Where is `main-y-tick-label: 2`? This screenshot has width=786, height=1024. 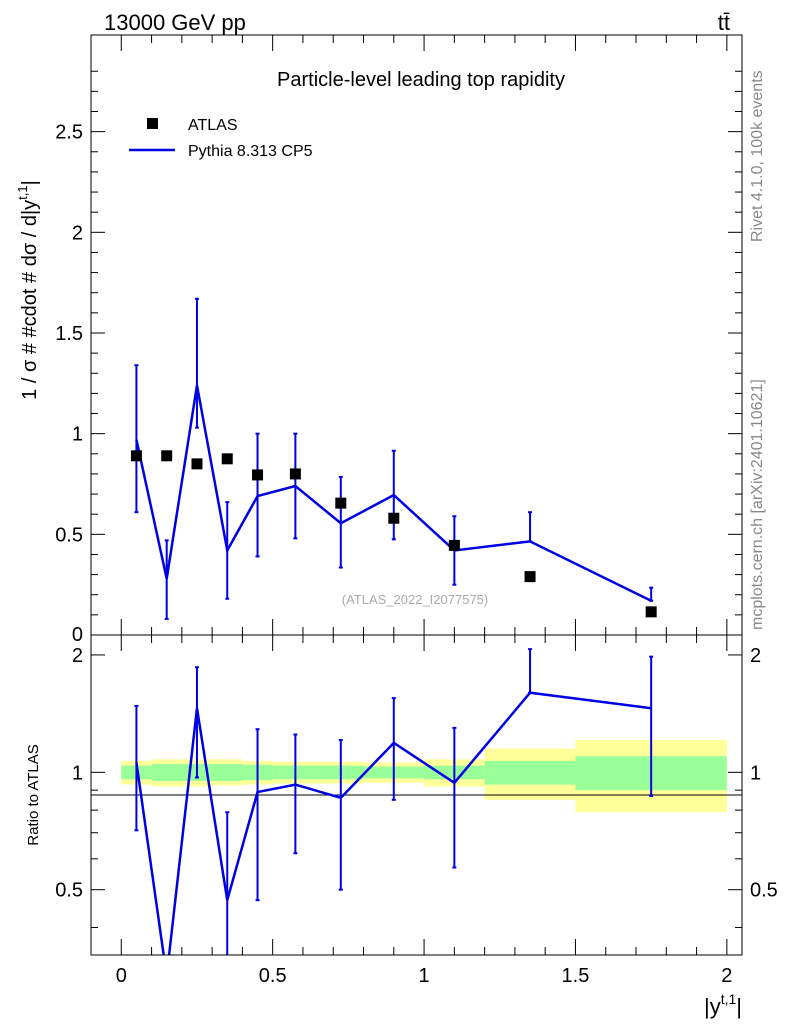 main-y-tick-label: 2 is located at coordinates (77, 233).